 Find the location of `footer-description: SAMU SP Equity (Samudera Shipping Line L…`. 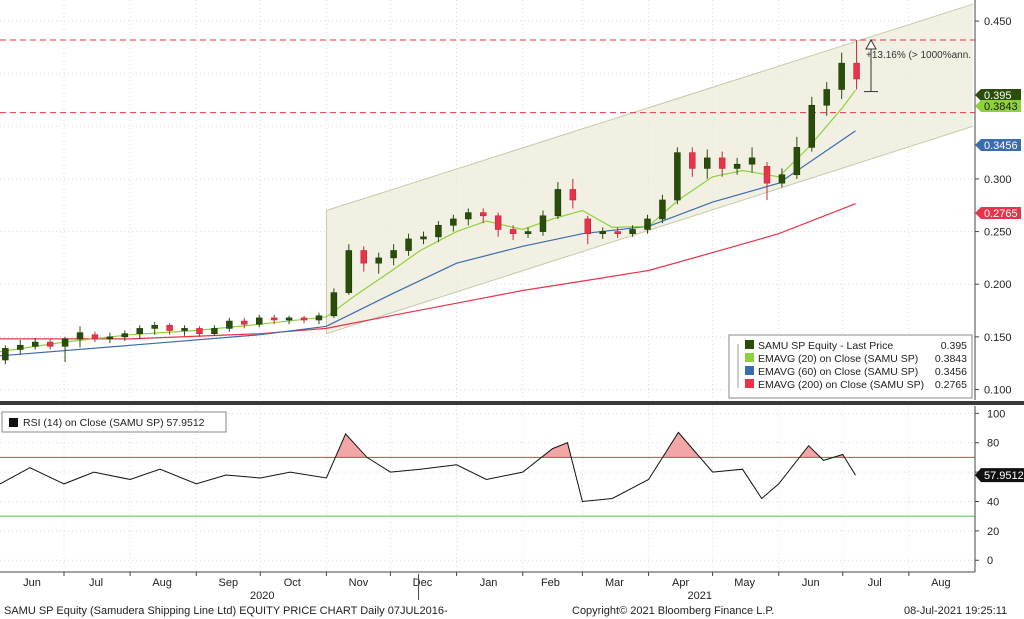

footer-description: SAMU SP Equity (Samudera Shipping Line L… is located at coordinates (226, 611).